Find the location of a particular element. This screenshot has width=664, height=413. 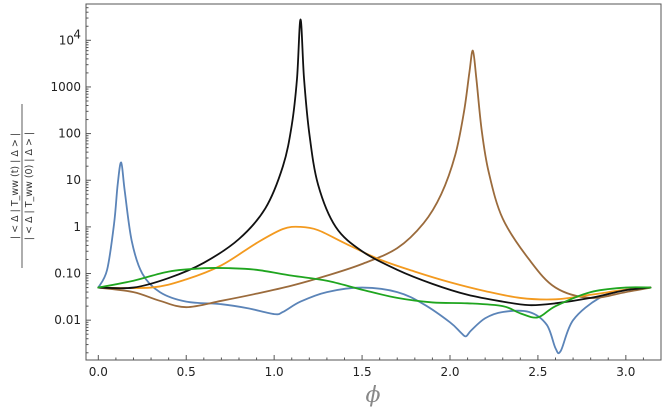

y-tick-label-exponent: 4 is located at coordinates (77, 34).